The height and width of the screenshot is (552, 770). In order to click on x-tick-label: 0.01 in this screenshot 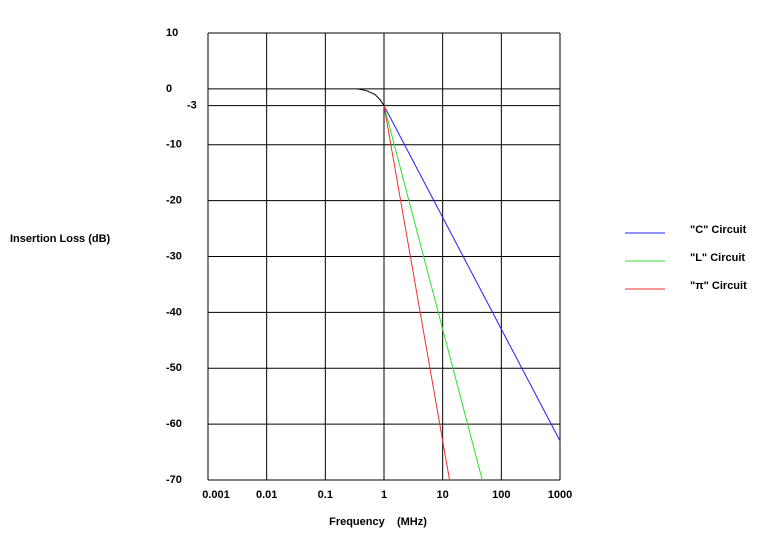, I will do `click(266, 495)`.